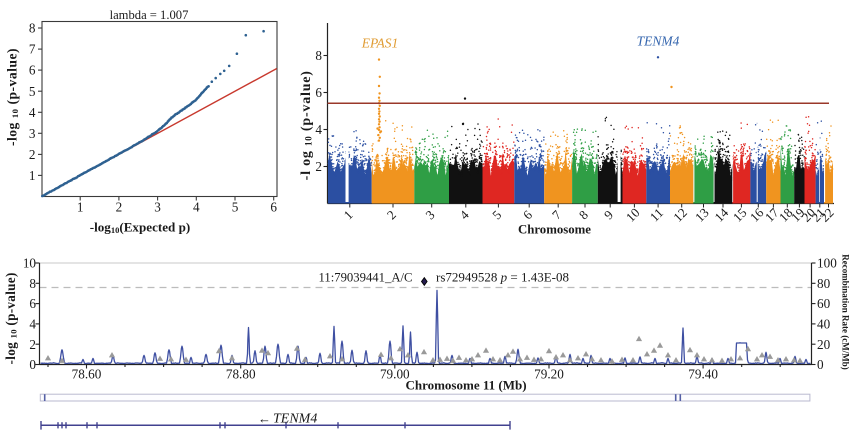 This screenshot has width=849, height=433. What do you see at coordinates (149, 15) in the screenshot?
I see `svg-text: lambda = 1.007` at bounding box center [149, 15].